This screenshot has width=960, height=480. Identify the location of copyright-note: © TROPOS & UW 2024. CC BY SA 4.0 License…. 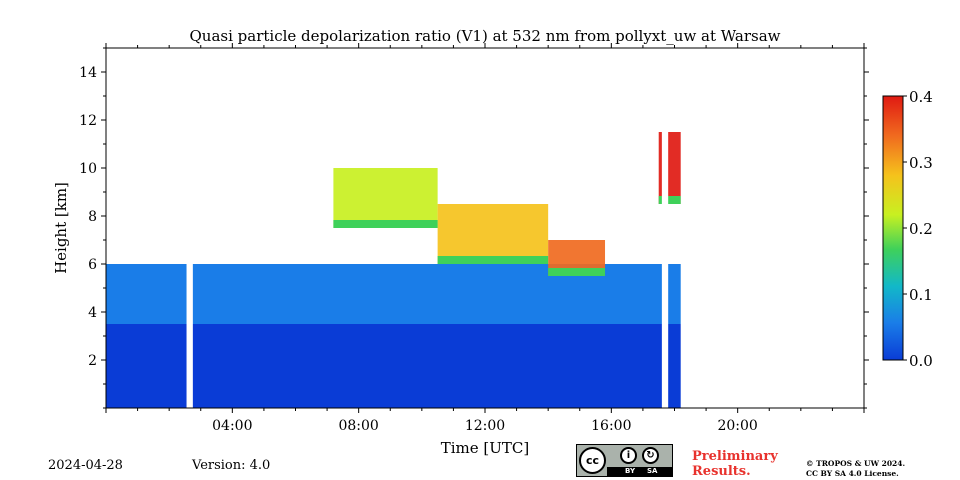
(881, 469).